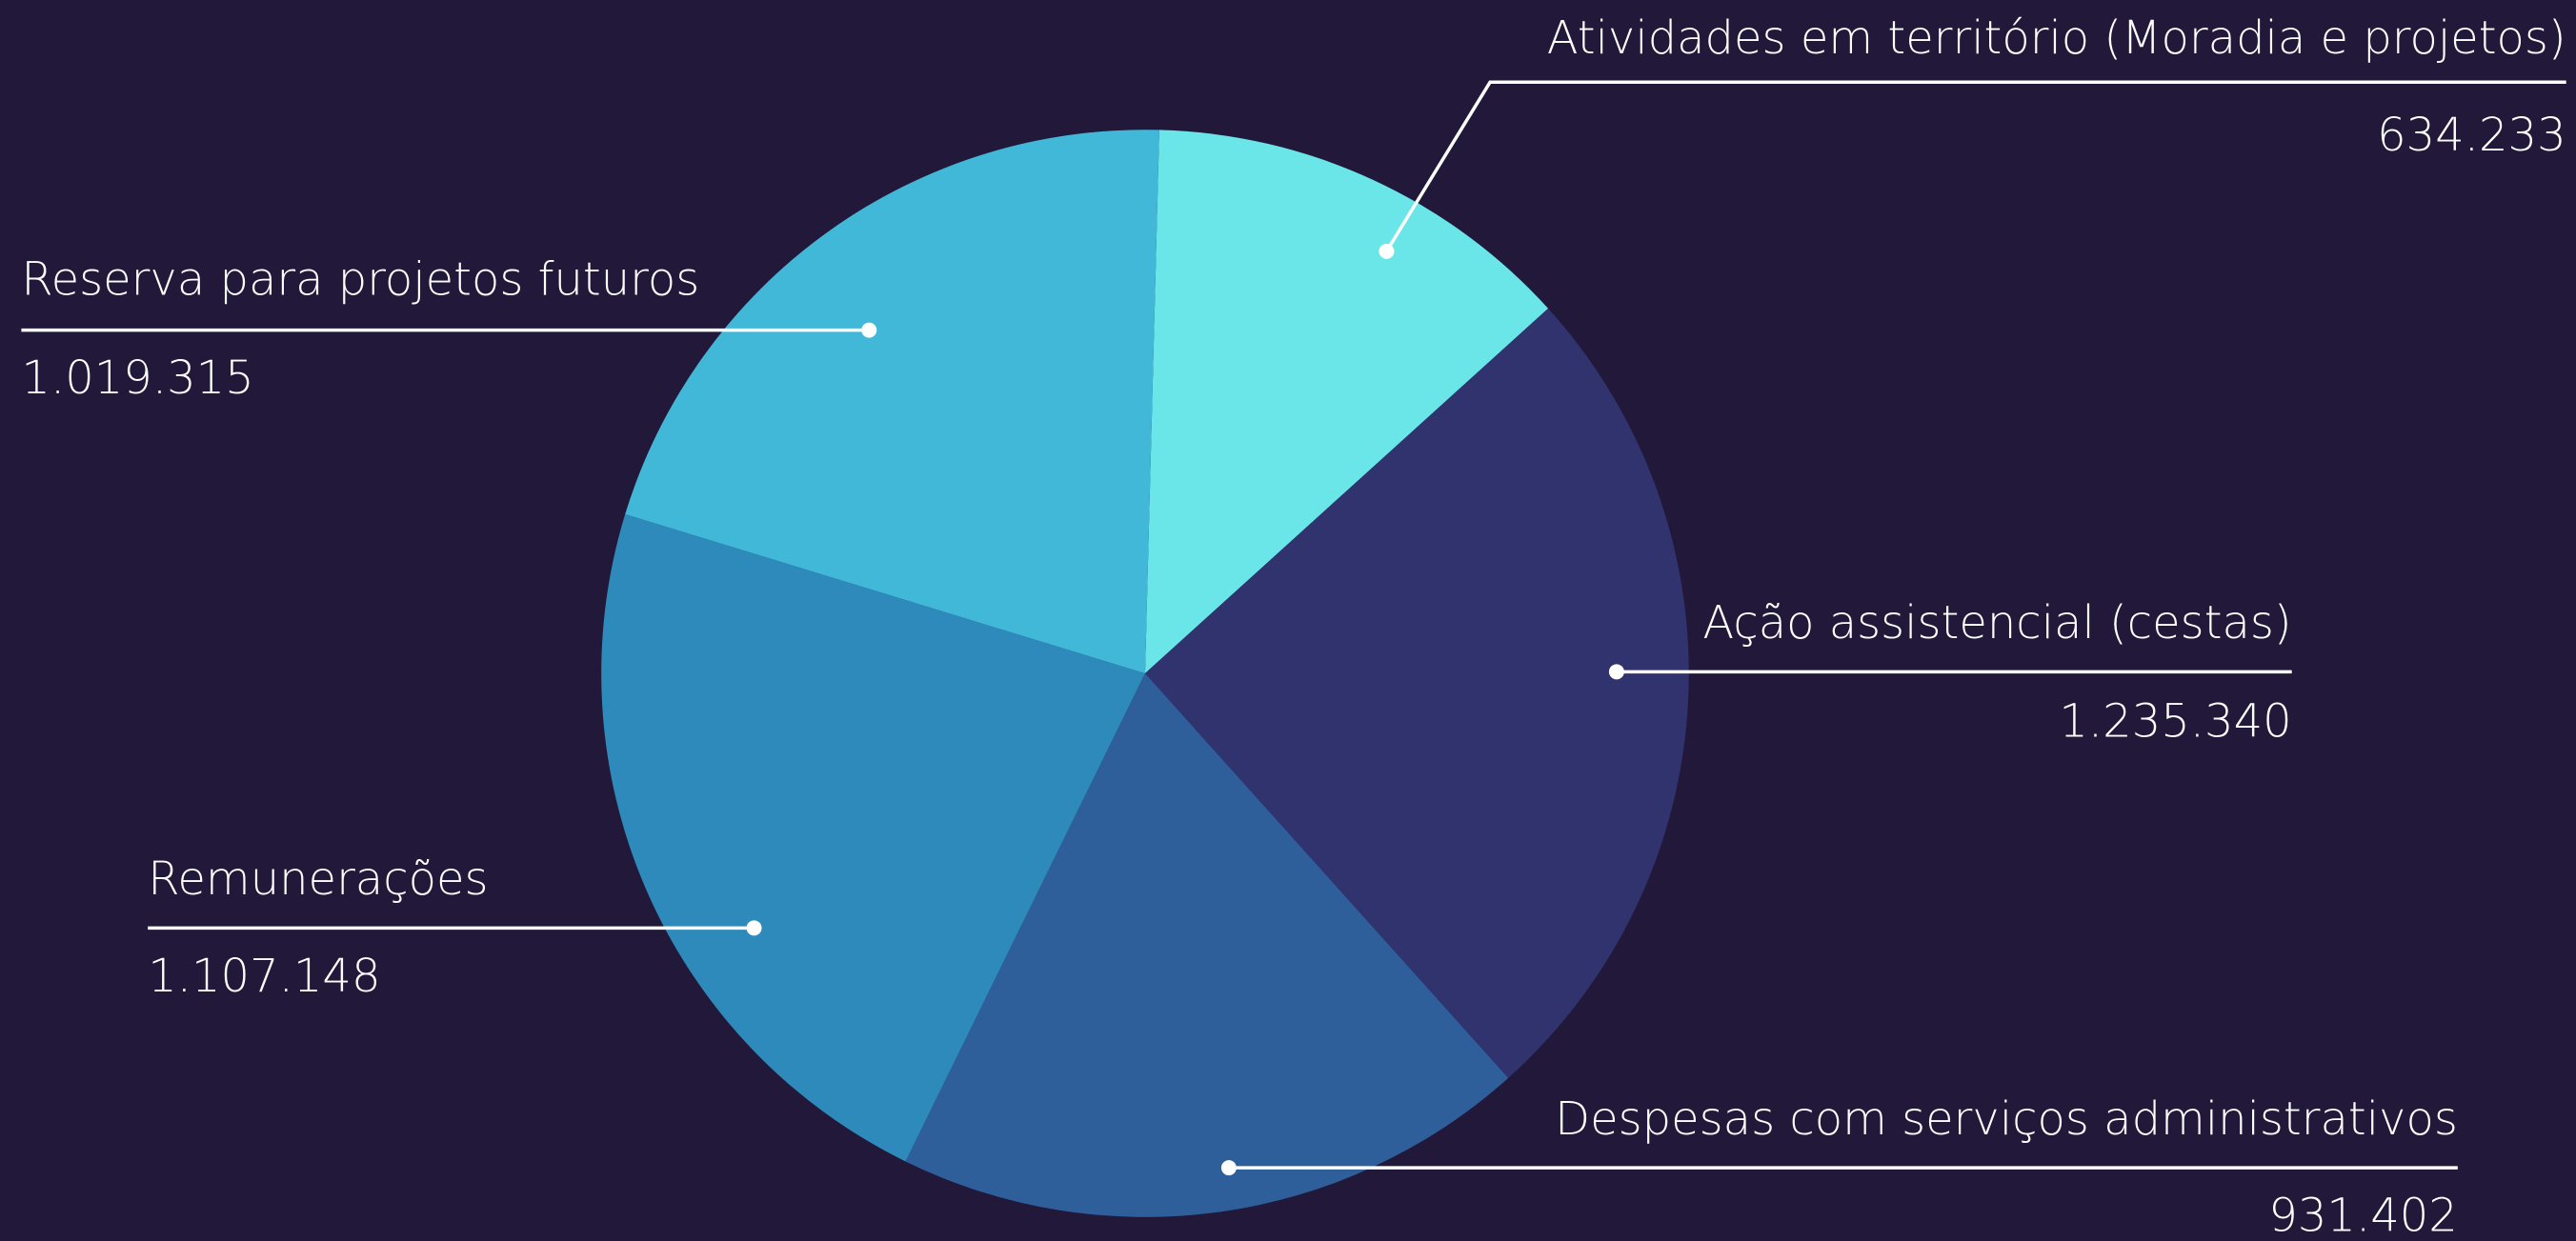 Image resolution: width=2576 pixels, height=1241 pixels. What do you see at coordinates (2363, 1215) in the screenshot?
I see `slice-value: 931.402` at bounding box center [2363, 1215].